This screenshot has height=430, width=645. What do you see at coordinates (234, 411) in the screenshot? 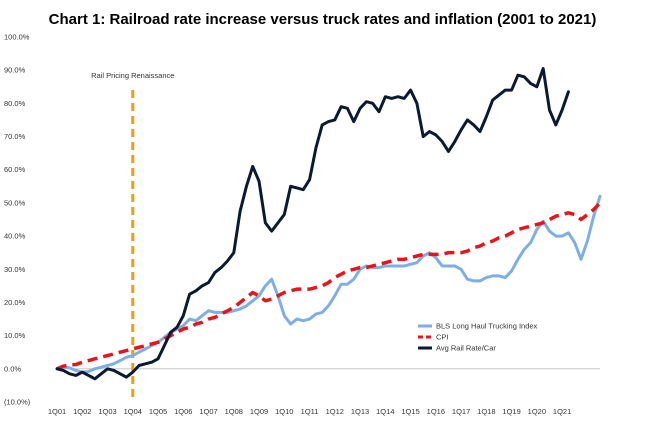
I see `x-tick-label: 1Q08` at bounding box center [234, 411].